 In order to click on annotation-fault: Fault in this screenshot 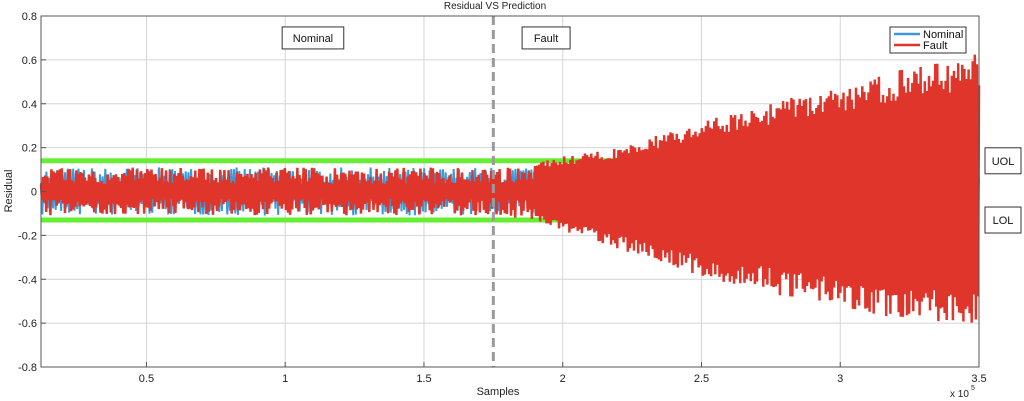, I will do `click(546, 39)`.